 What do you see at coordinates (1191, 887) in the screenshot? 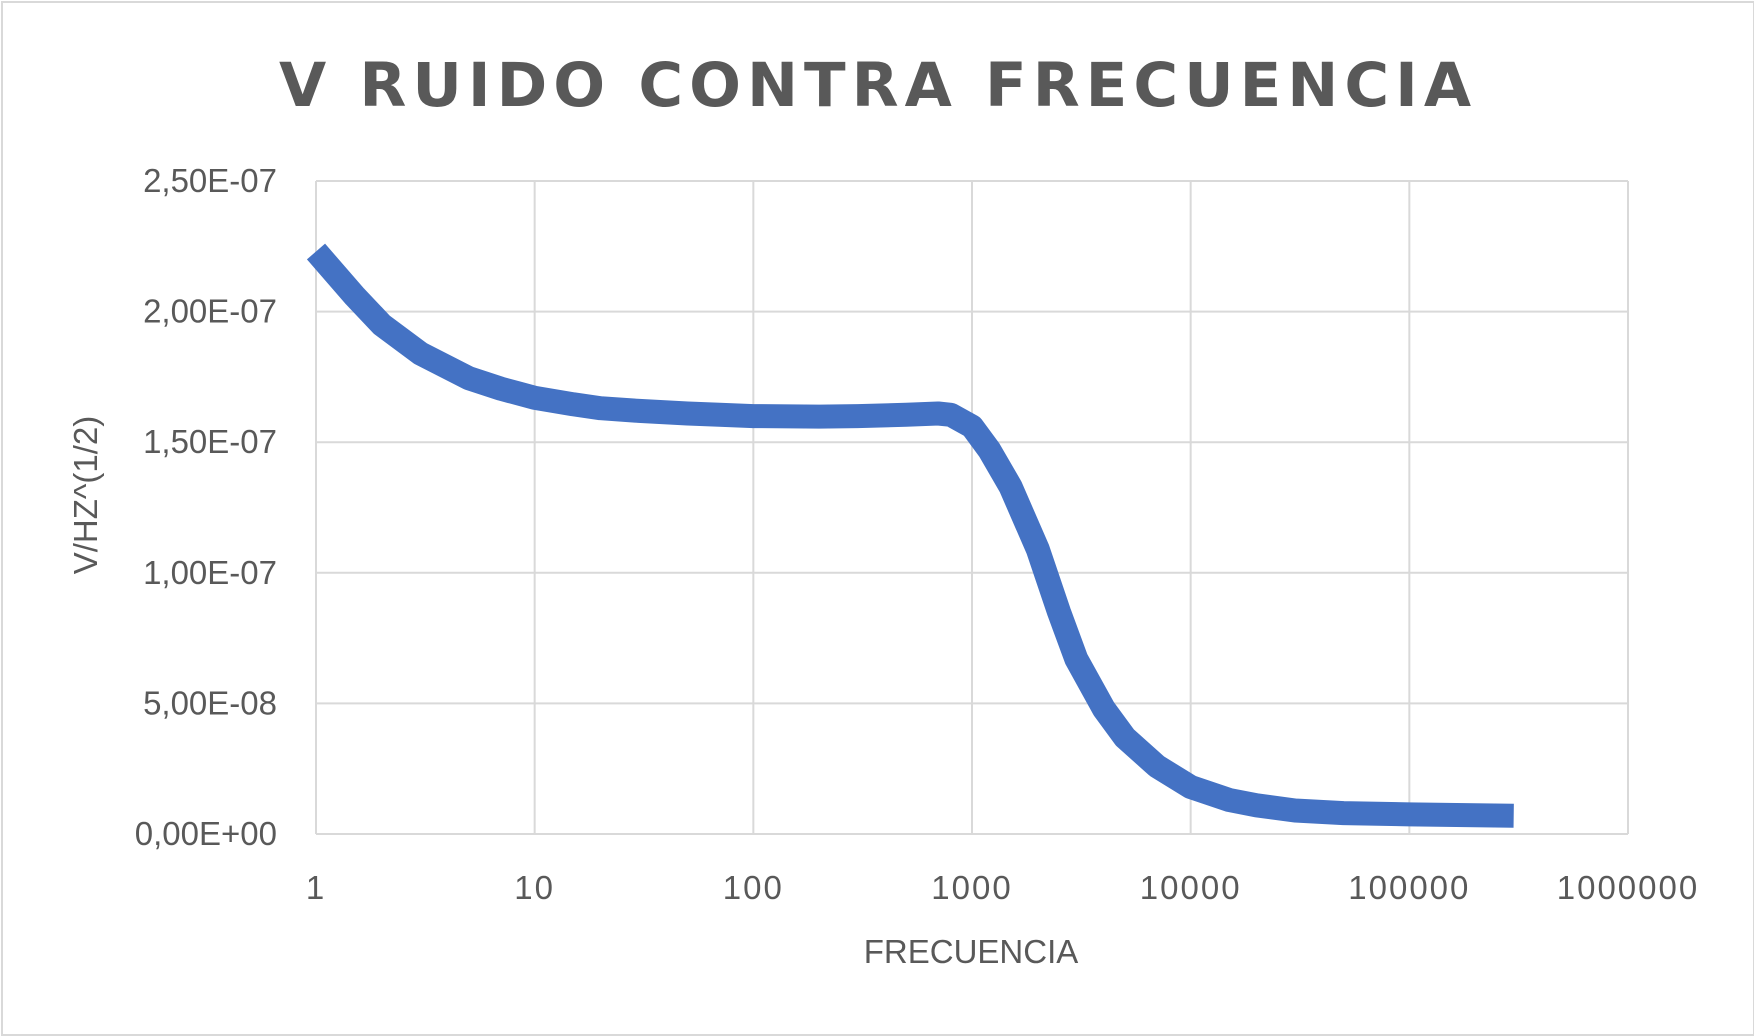
I see `x-tick-label: 10000` at bounding box center [1191, 887].